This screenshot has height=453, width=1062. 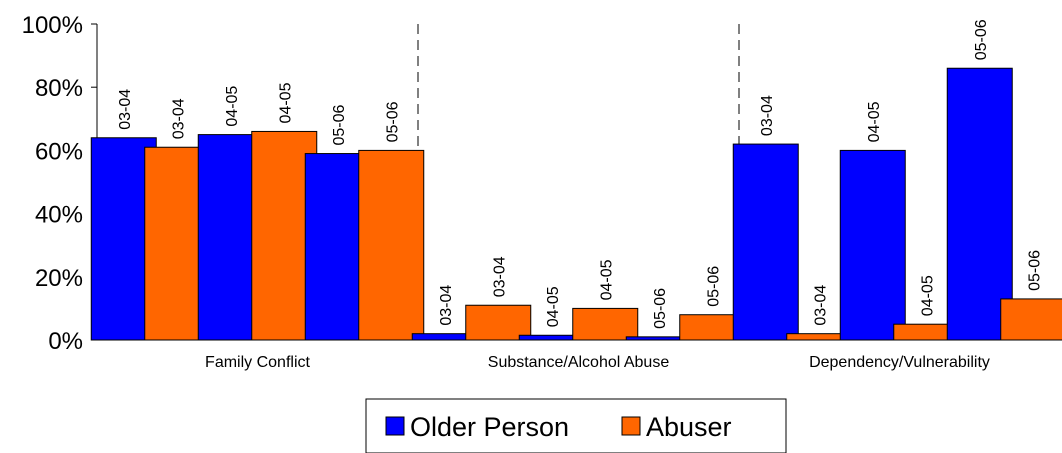 I want to click on category-label: Family Conflict, so click(x=257, y=362).